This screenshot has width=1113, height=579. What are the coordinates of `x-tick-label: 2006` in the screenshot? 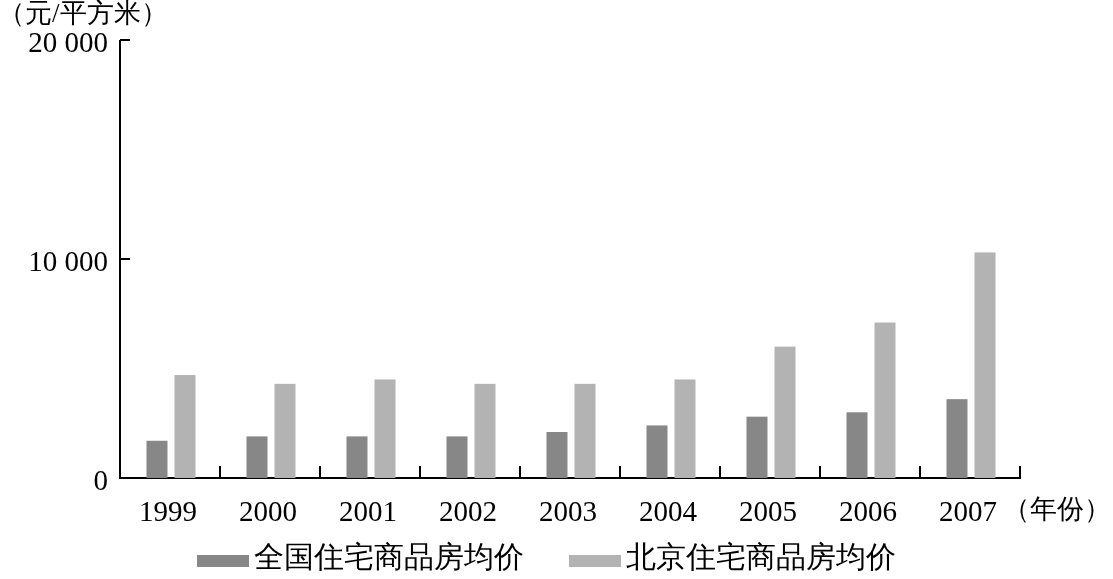 It's located at (868, 510).